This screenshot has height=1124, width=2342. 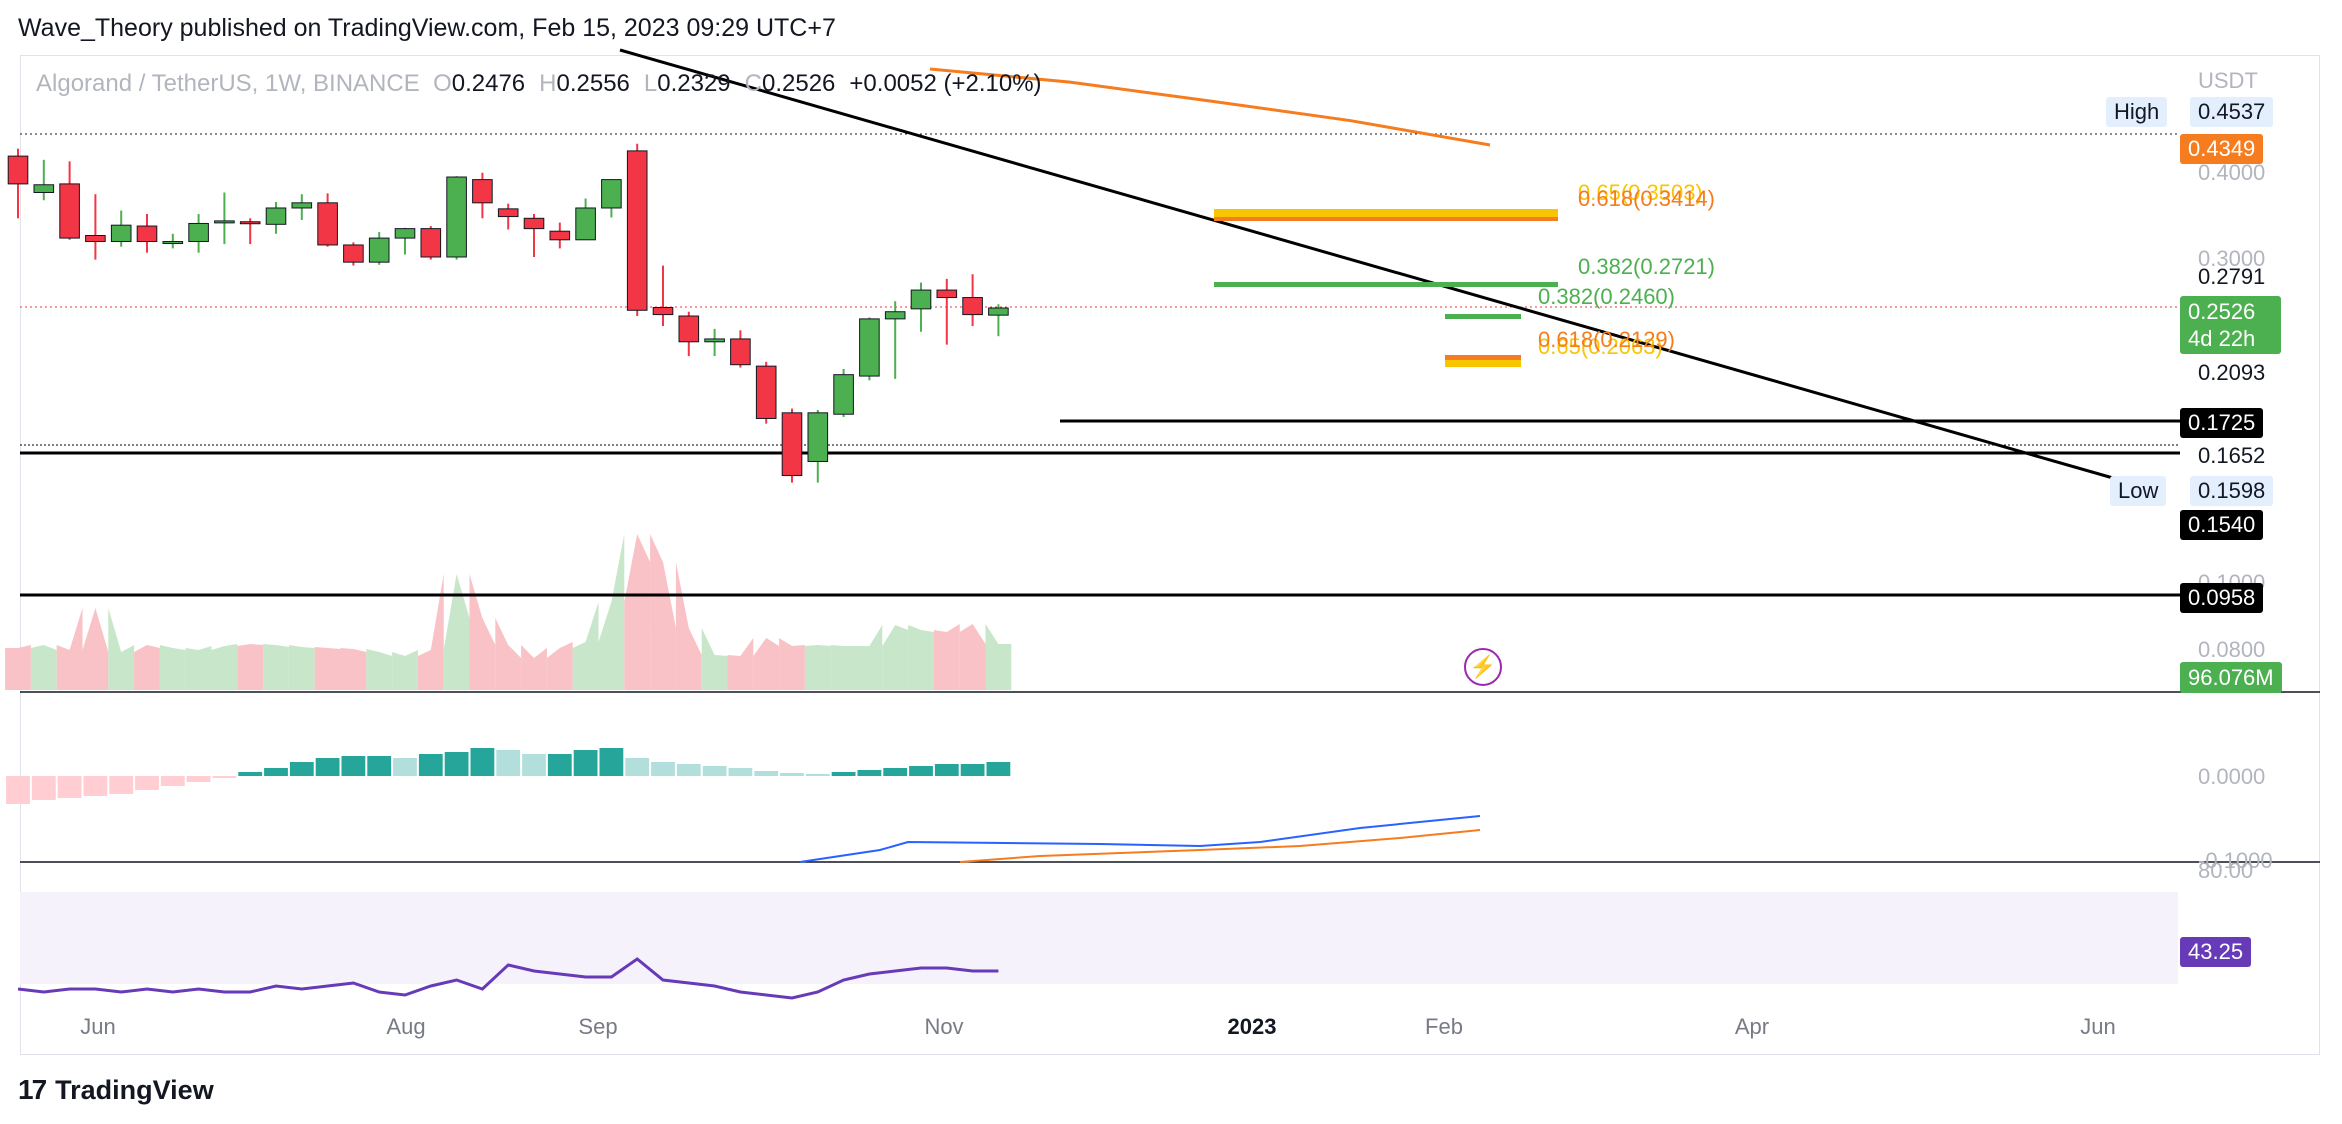 What do you see at coordinates (1140, 839) in the screenshot?
I see `macd-line` at bounding box center [1140, 839].